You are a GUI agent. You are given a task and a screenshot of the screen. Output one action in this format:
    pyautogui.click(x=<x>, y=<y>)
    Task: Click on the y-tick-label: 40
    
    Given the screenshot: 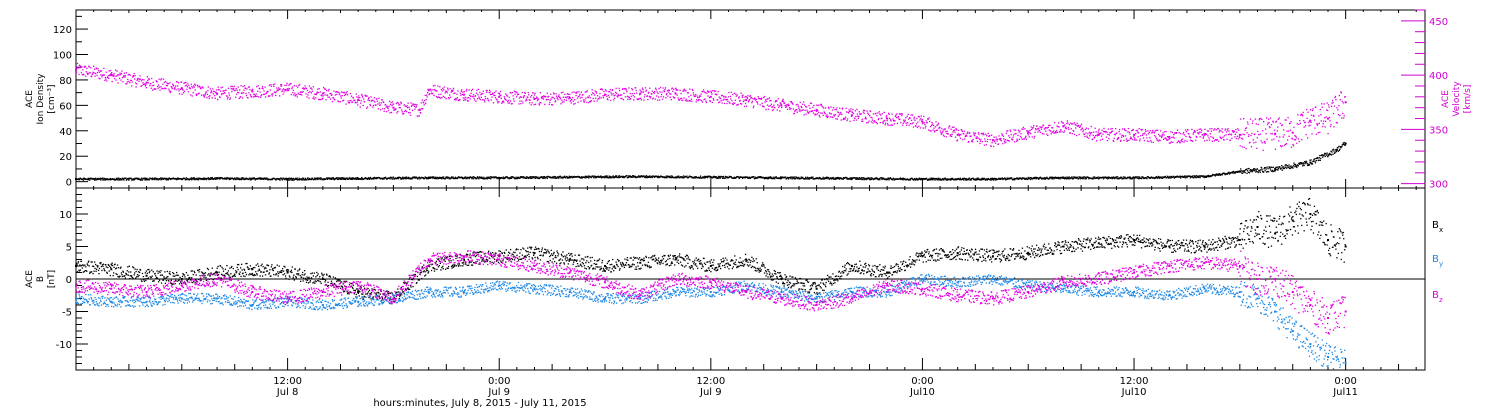 What is the action you would take?
    pyautogui.click(x=65, y=132)
    